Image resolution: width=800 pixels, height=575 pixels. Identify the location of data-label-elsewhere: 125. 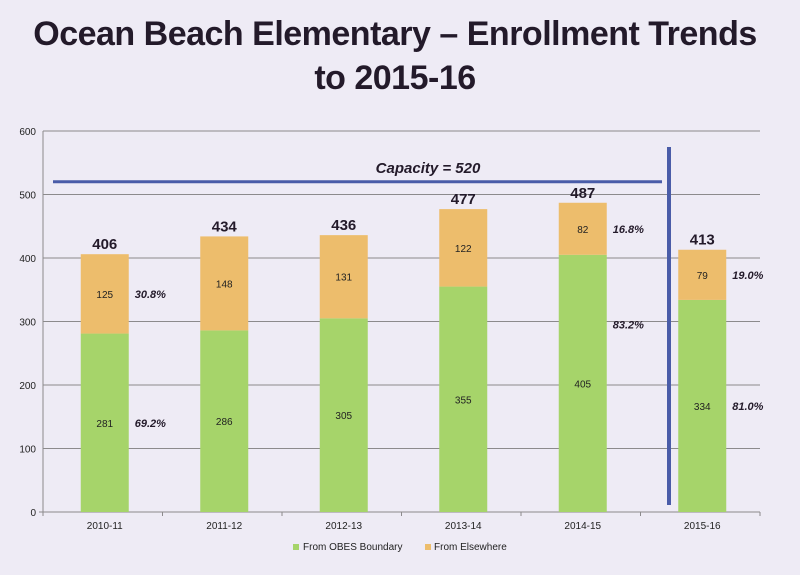
(104, 295).